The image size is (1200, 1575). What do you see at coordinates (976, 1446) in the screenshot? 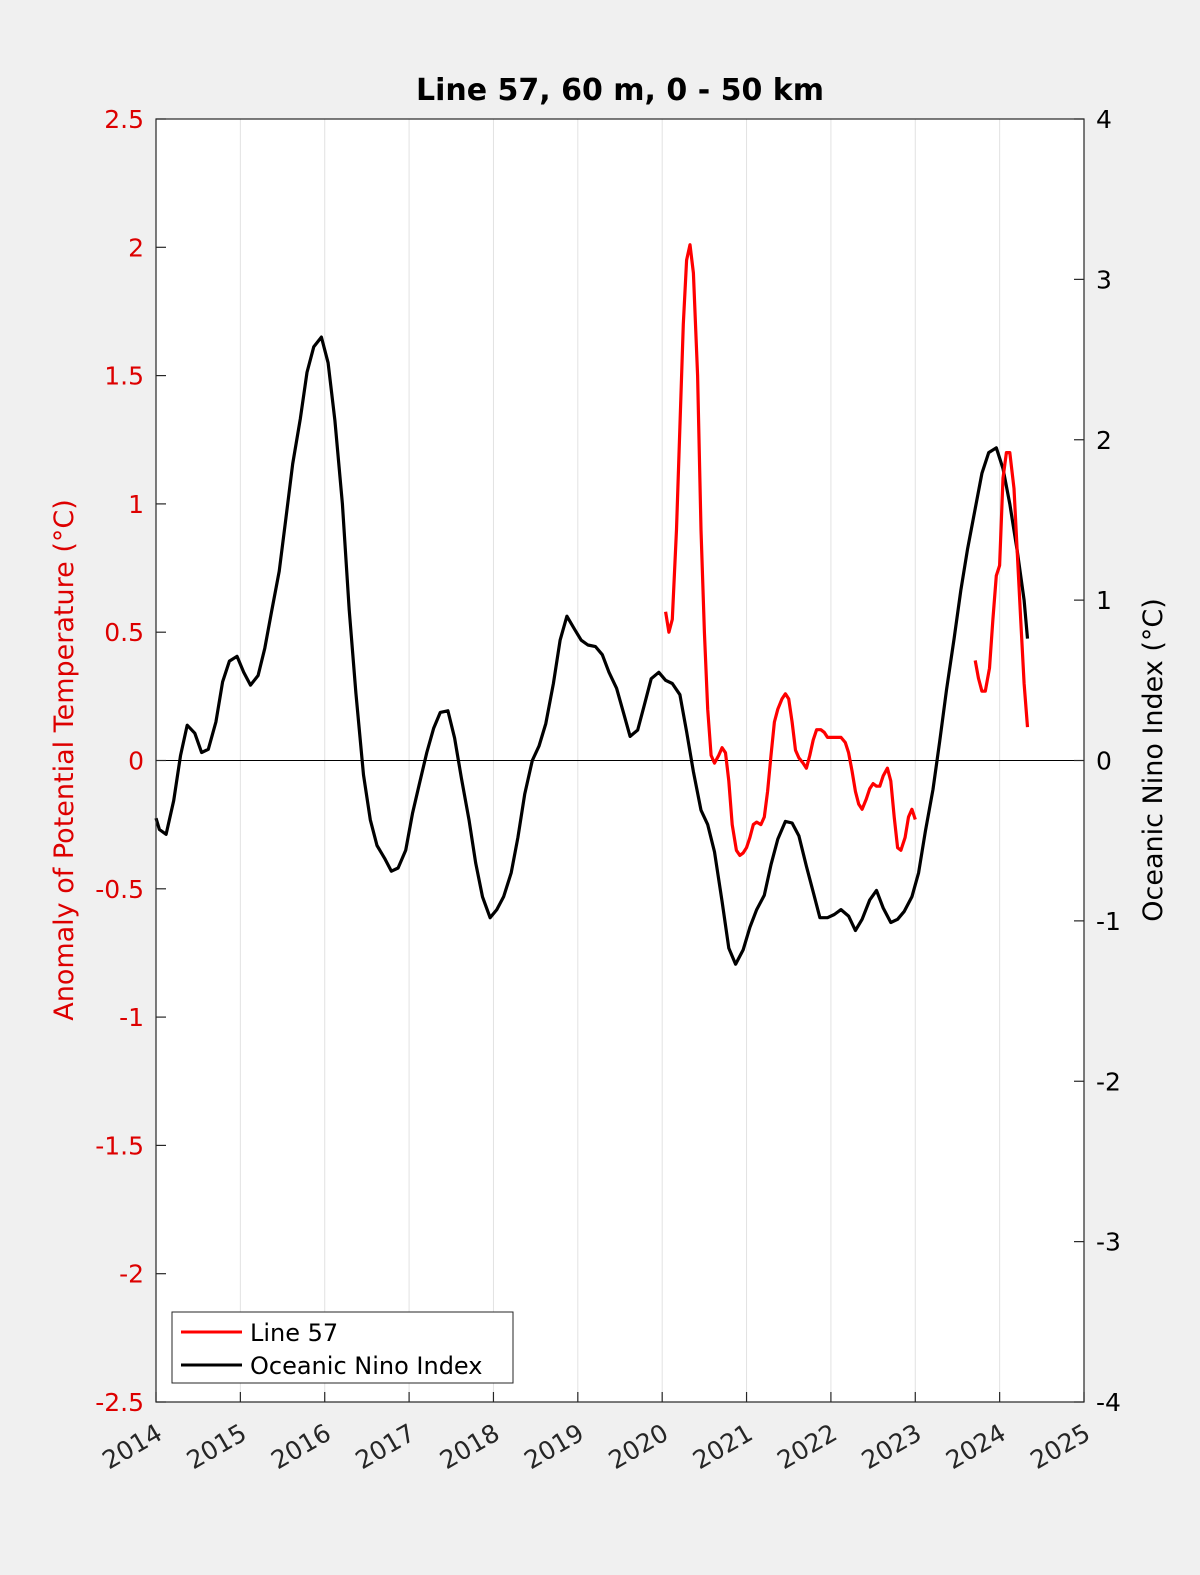
I see `x-tick-label: 2024` at bounding box center [976, 1446].